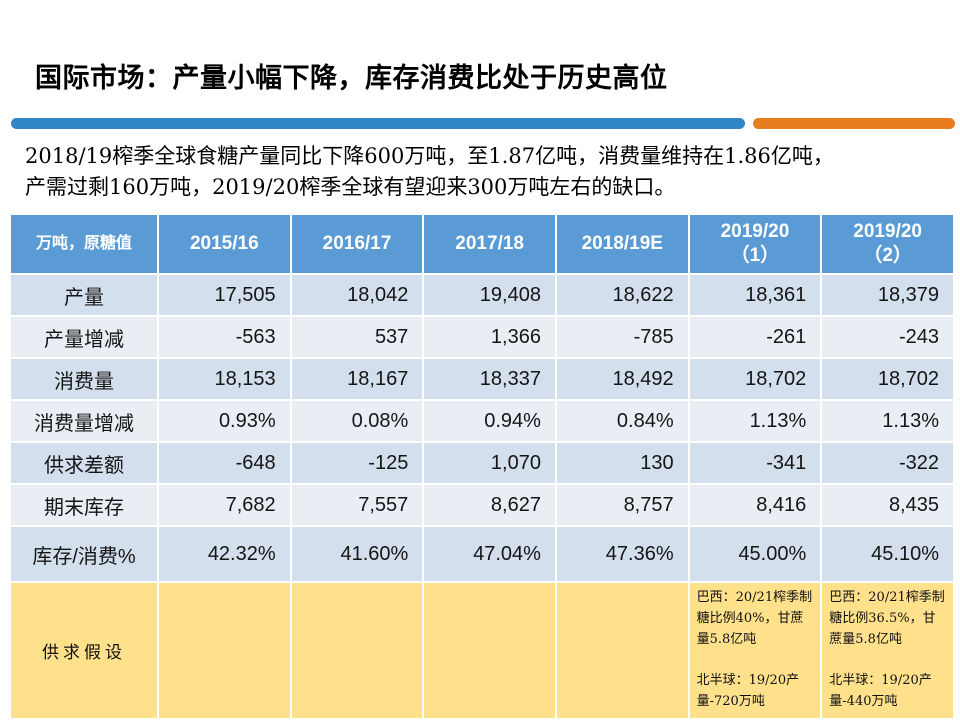  What do you see at coordinates (622, 295) in the screenshot?
I see `cell-value: 18,622` at bounding box center [622, 295].